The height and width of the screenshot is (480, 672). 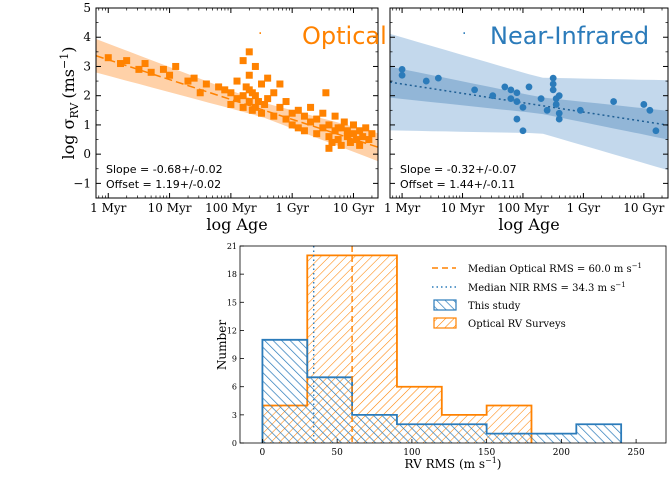 What do you see at coordinates (332, 344) in the screenshot?
I see `histogram-median-lines` at bounding box center [332, 344].